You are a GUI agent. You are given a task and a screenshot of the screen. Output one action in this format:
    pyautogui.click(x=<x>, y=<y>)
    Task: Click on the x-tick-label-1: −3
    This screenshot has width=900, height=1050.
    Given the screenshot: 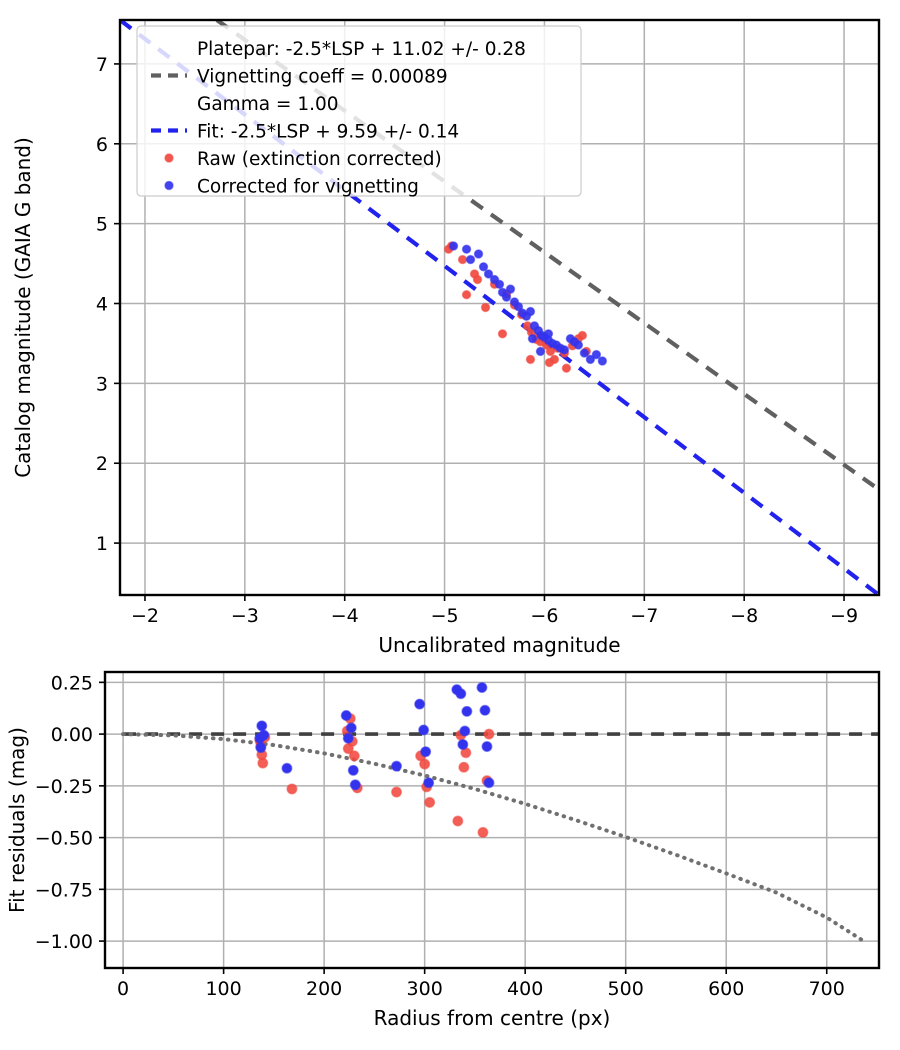 What is the action you would take?
    pyautogui.click(x=245, y=616)
    